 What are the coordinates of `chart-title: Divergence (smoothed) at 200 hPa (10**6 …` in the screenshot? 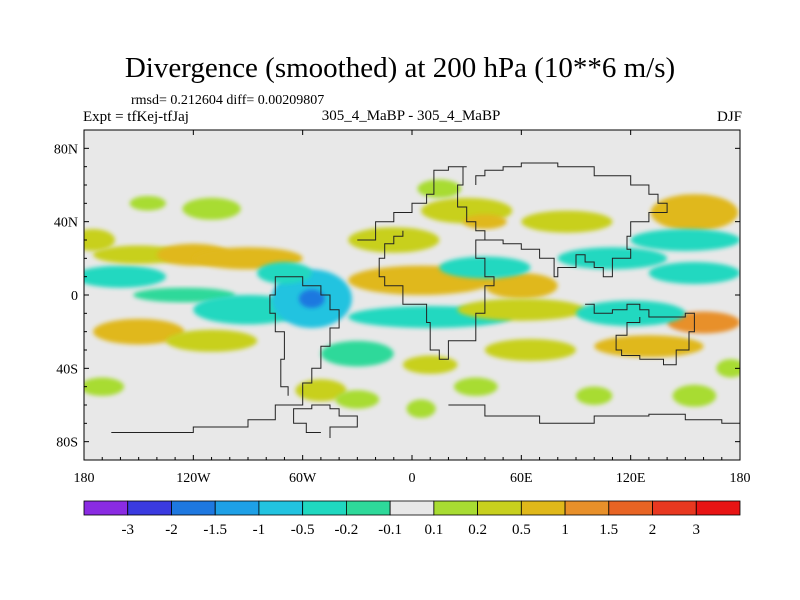 It's located at (400, 68).